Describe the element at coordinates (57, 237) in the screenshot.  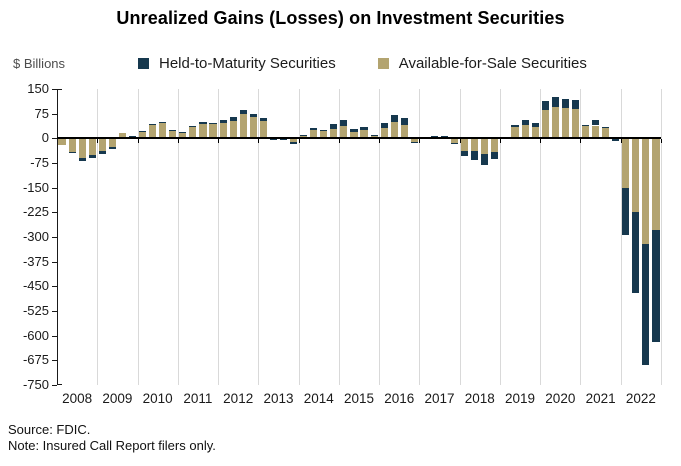
I see `y-axis` at that location.